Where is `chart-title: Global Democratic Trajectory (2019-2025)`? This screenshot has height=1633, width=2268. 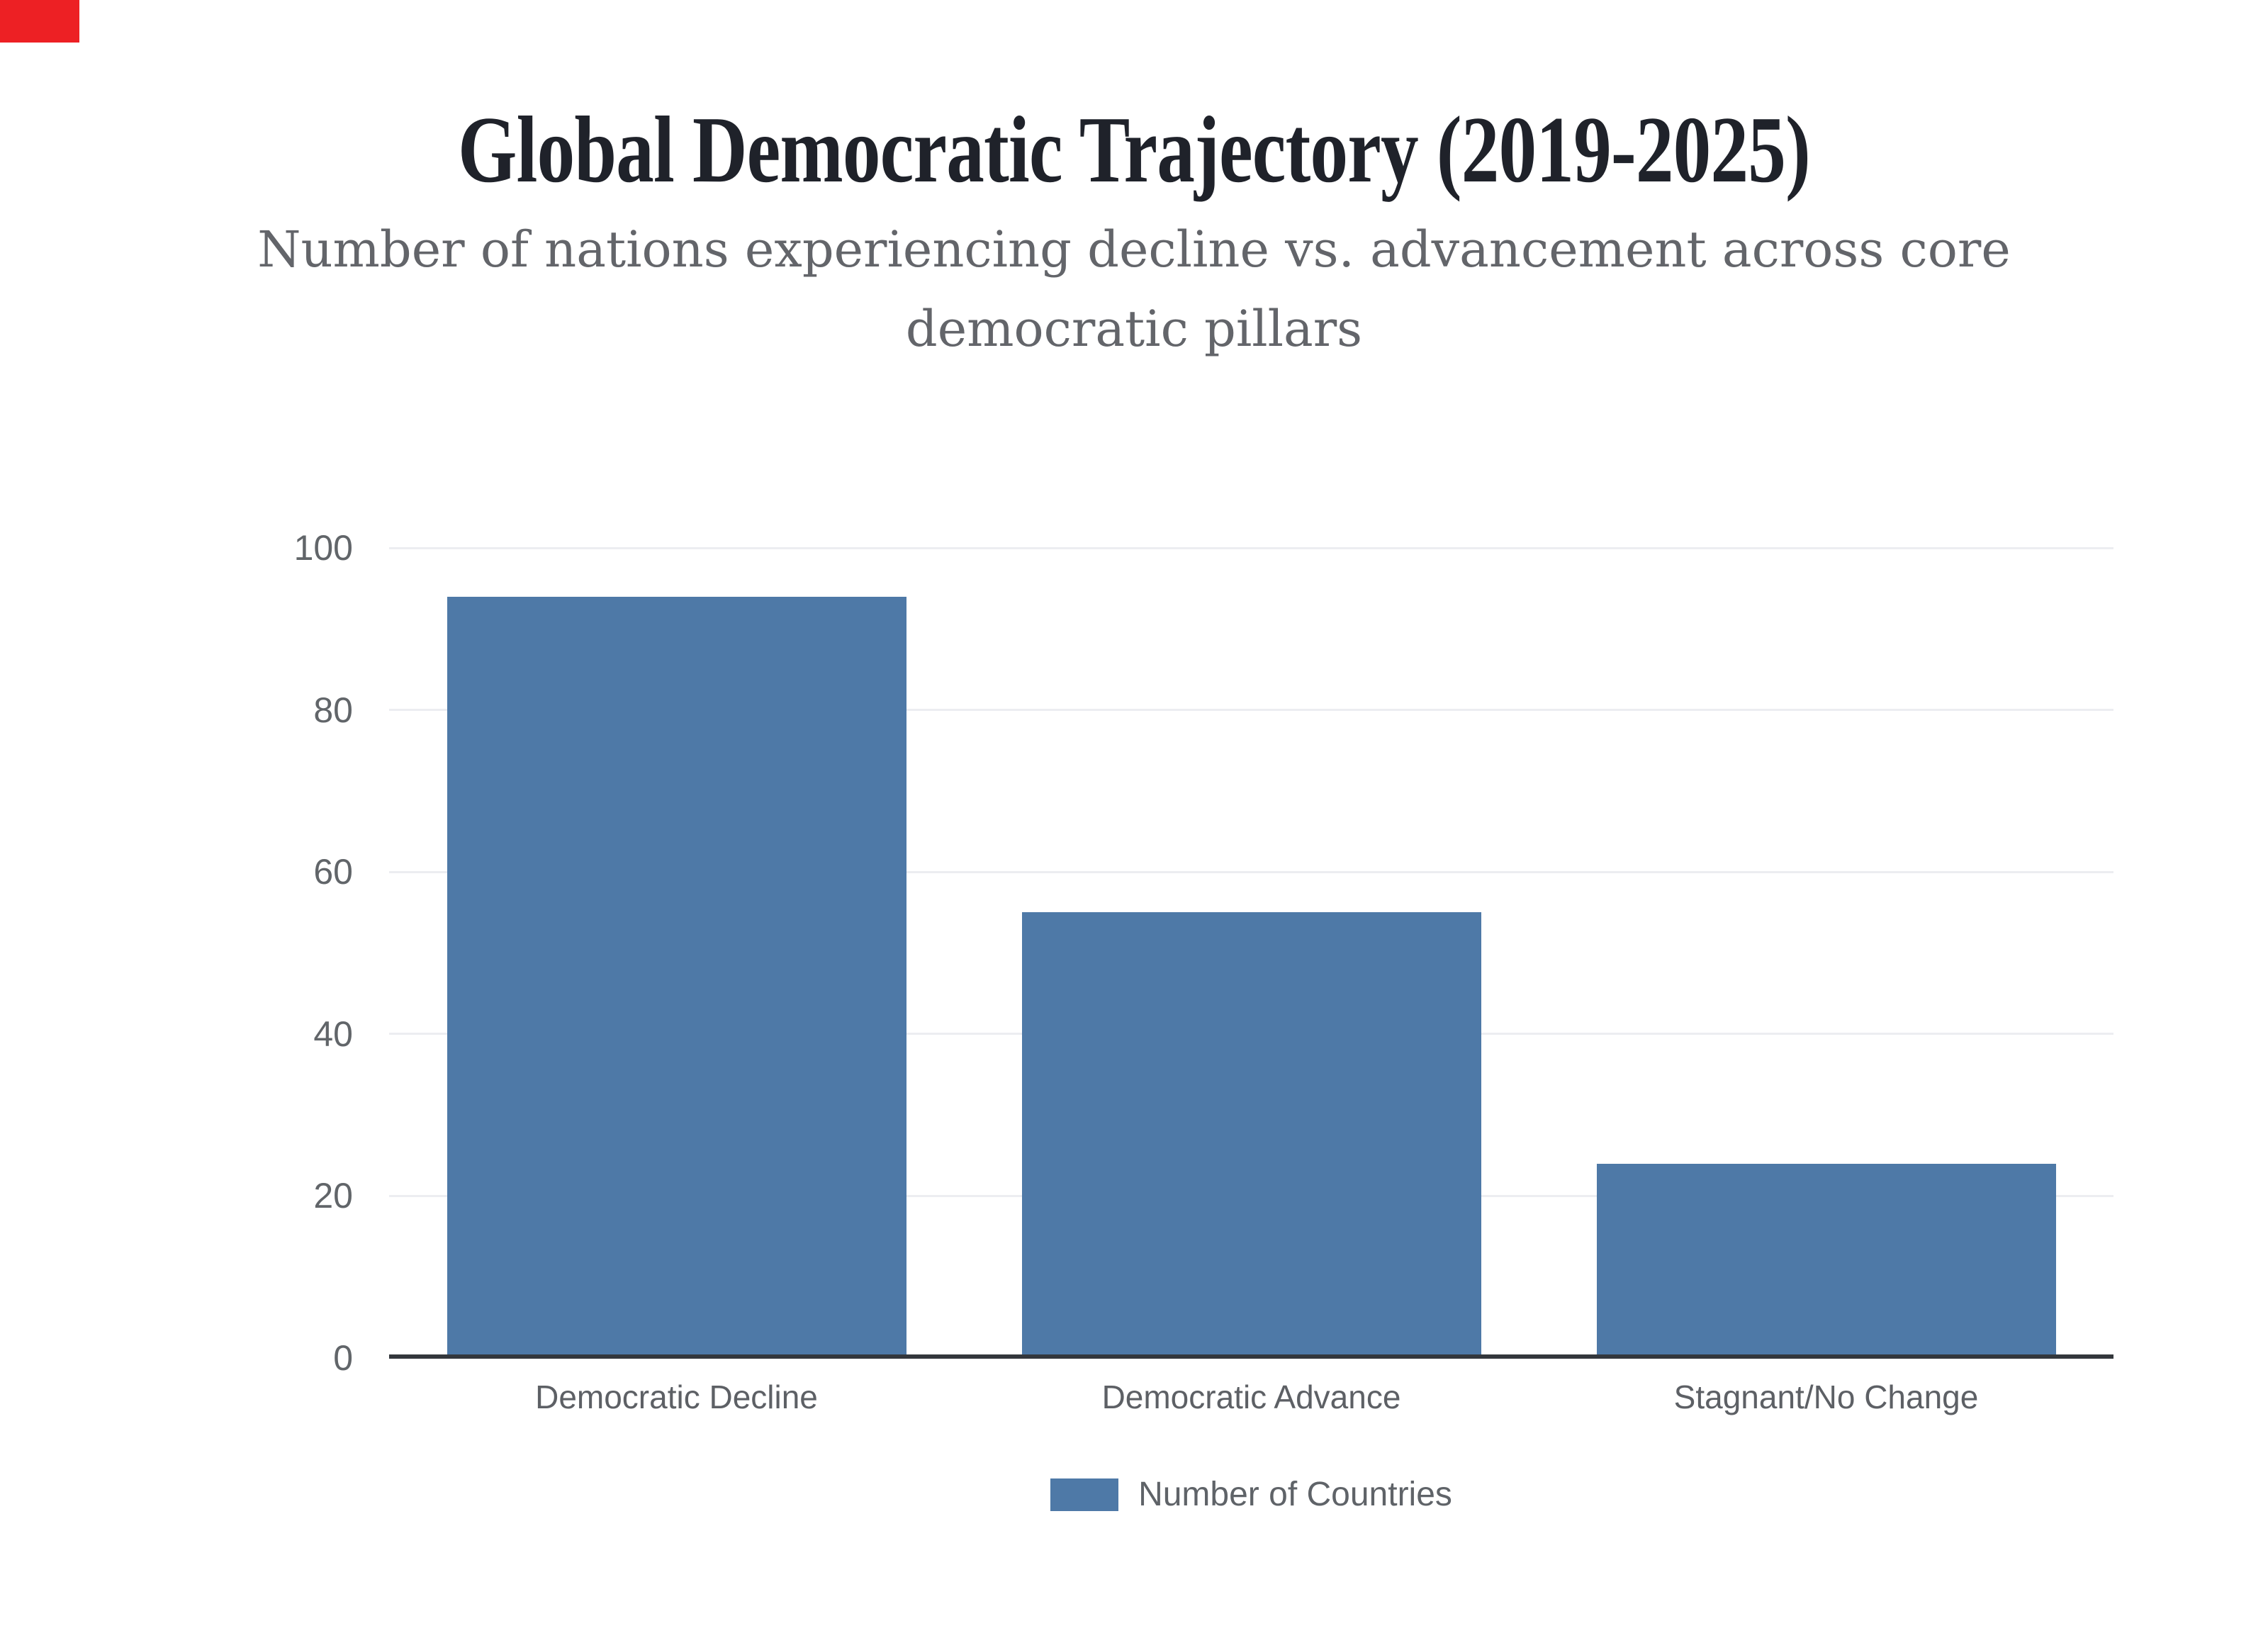
chart-title: Global Democratic Trajectory (2019-2025) is located at coordinates (1134, 149).